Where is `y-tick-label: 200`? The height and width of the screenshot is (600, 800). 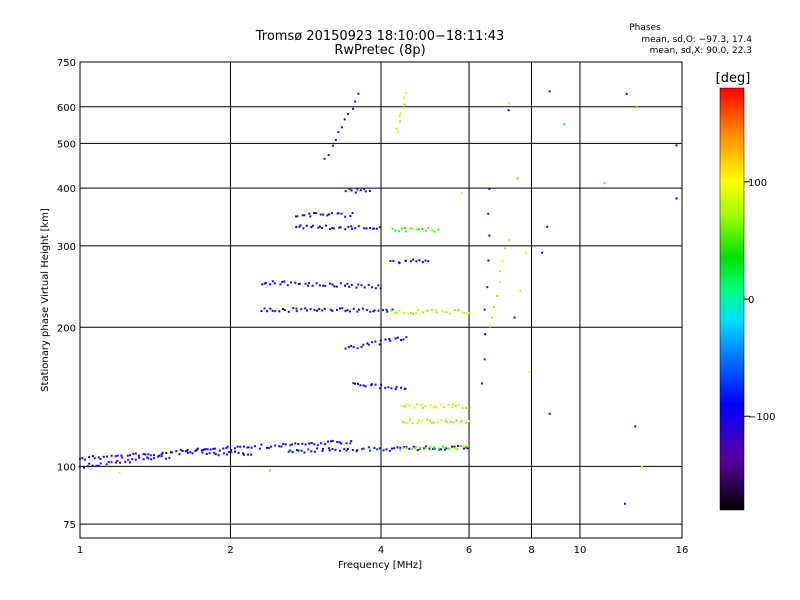 y-tick-label: 200 is located at coordinates (66, 328).